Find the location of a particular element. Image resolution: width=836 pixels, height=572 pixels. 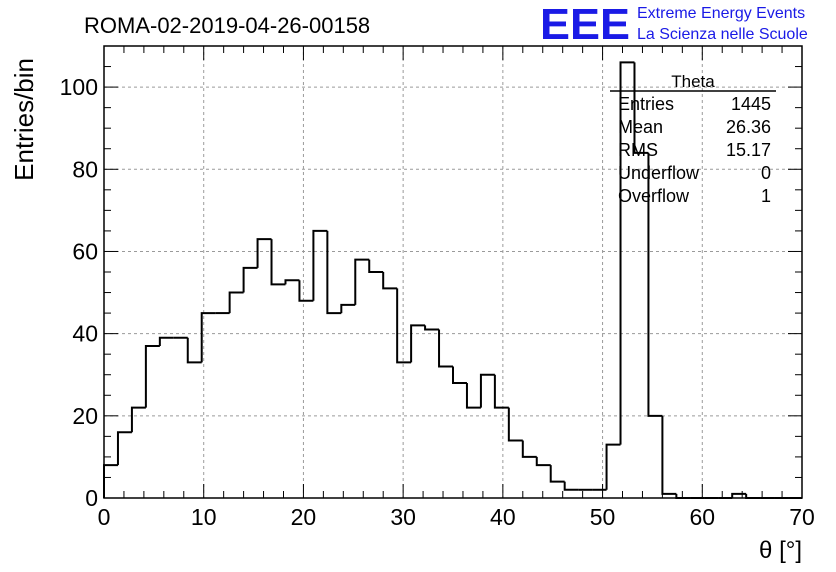

y-axis-label: Entries/bin is located at coordinates (24, 119).